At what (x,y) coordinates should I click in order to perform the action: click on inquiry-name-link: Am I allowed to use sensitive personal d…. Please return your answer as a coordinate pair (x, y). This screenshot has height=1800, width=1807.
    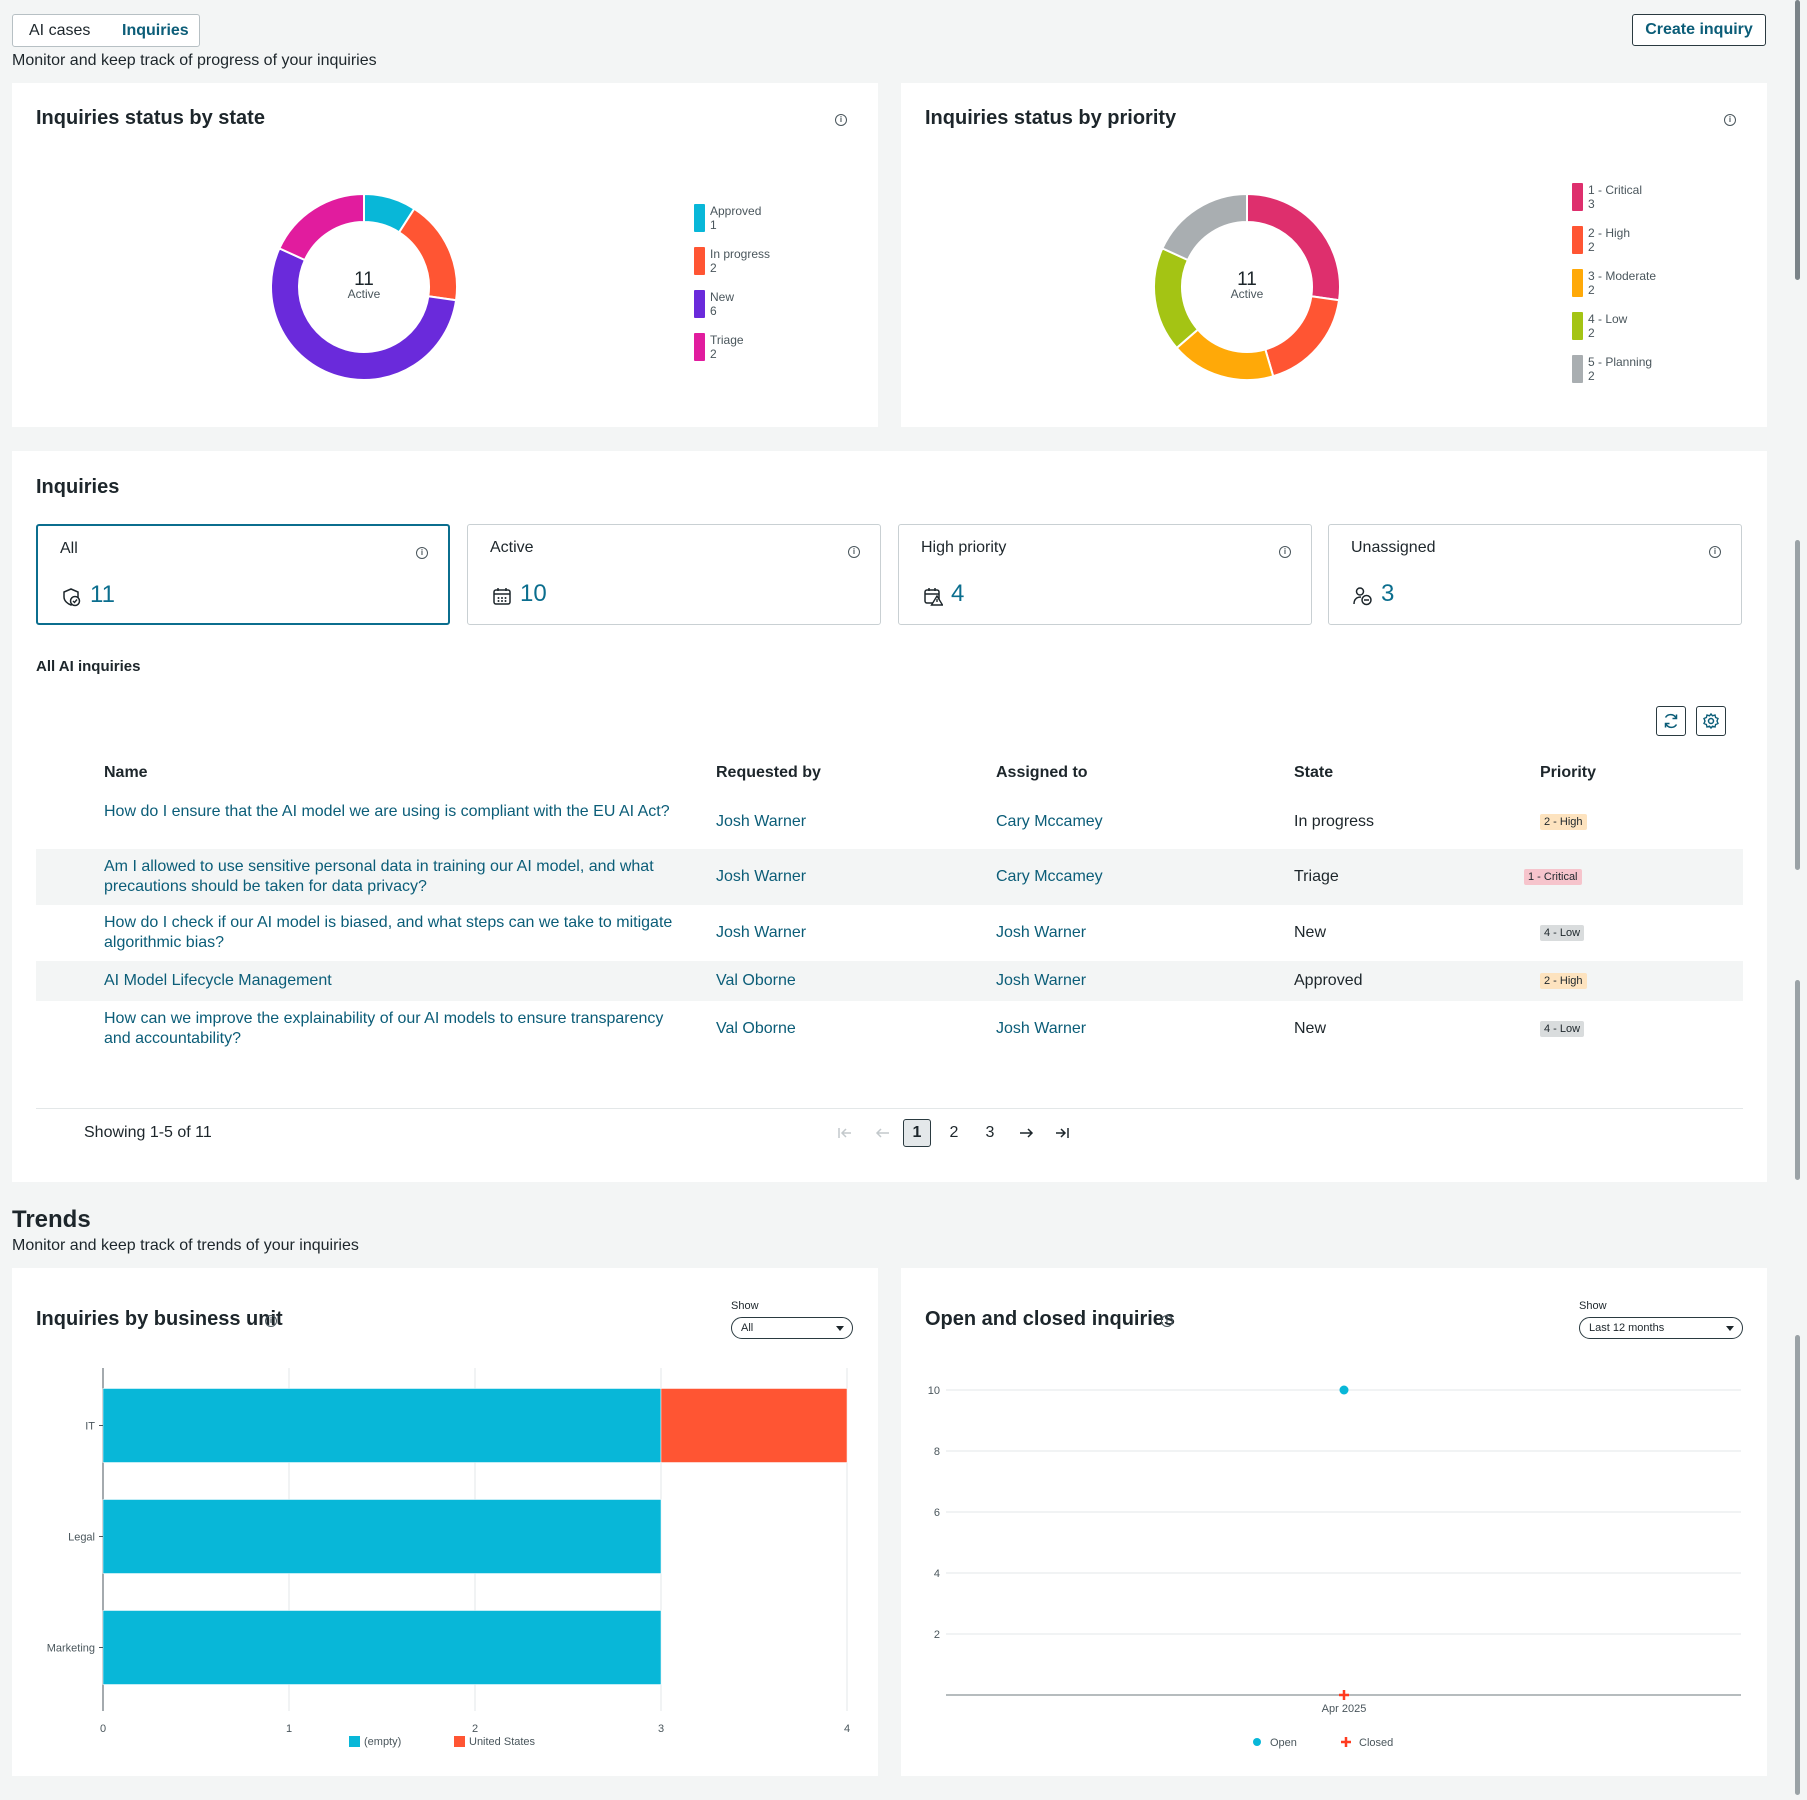
    Looking at the image, I should click on (379, 876).